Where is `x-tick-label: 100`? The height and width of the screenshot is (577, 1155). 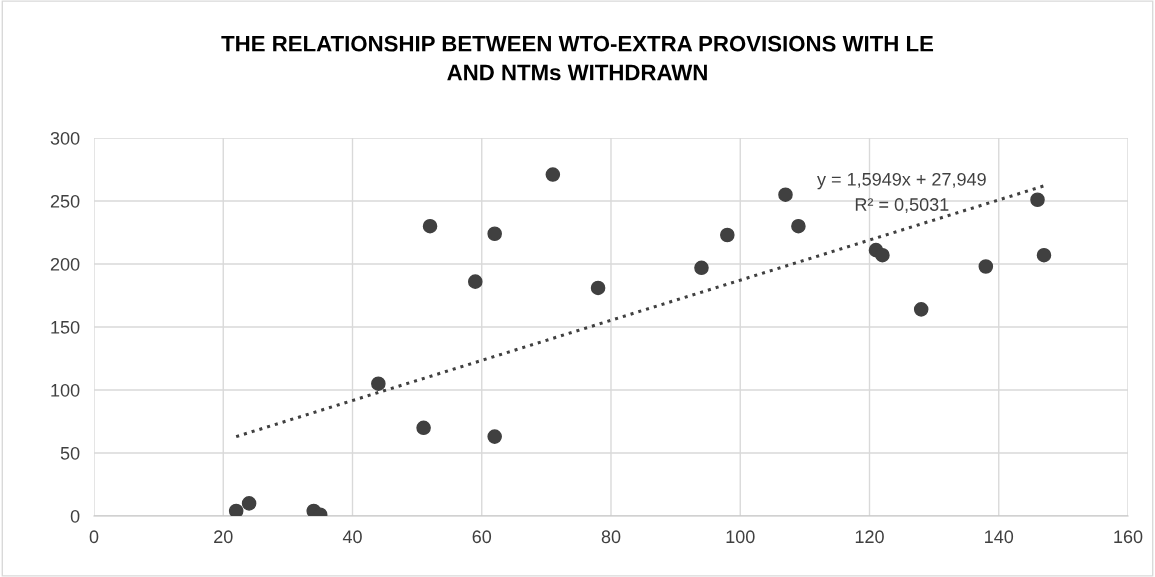 x-tick-label: 100 is located at coordinates (740, 537).